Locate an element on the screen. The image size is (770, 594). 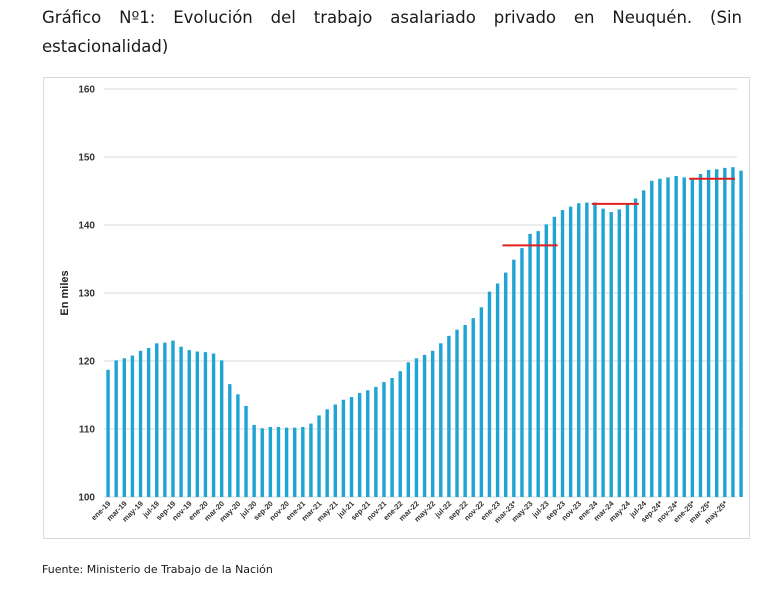
y-tick-label: 120 is located at coordinates (86, 362).